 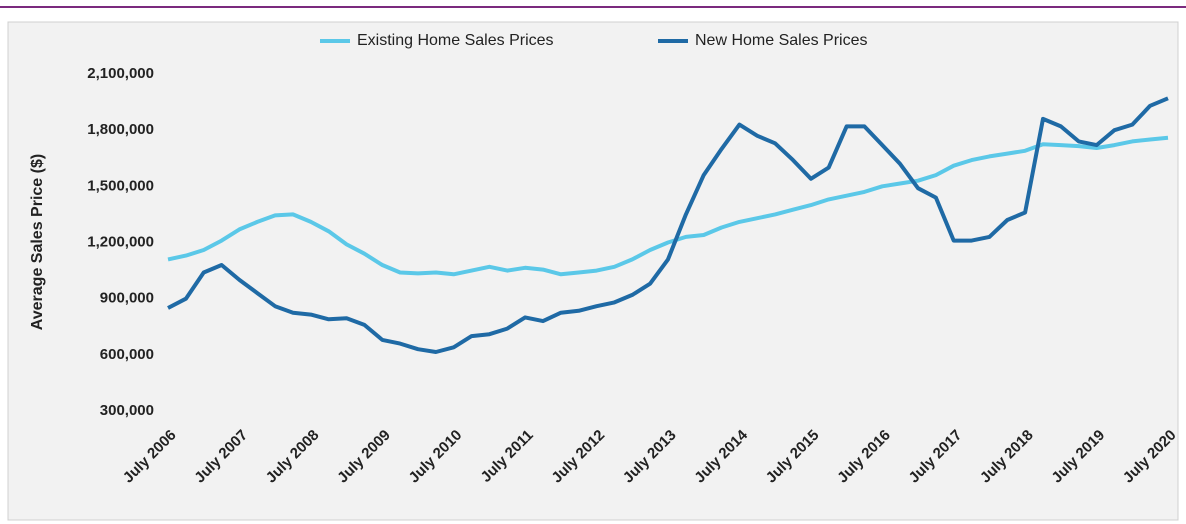 What do you see at coordinates (455, 40) in the screenshot?
I see `legend-label: Existing Home Sales Prices` at bounding box center [455, 40].